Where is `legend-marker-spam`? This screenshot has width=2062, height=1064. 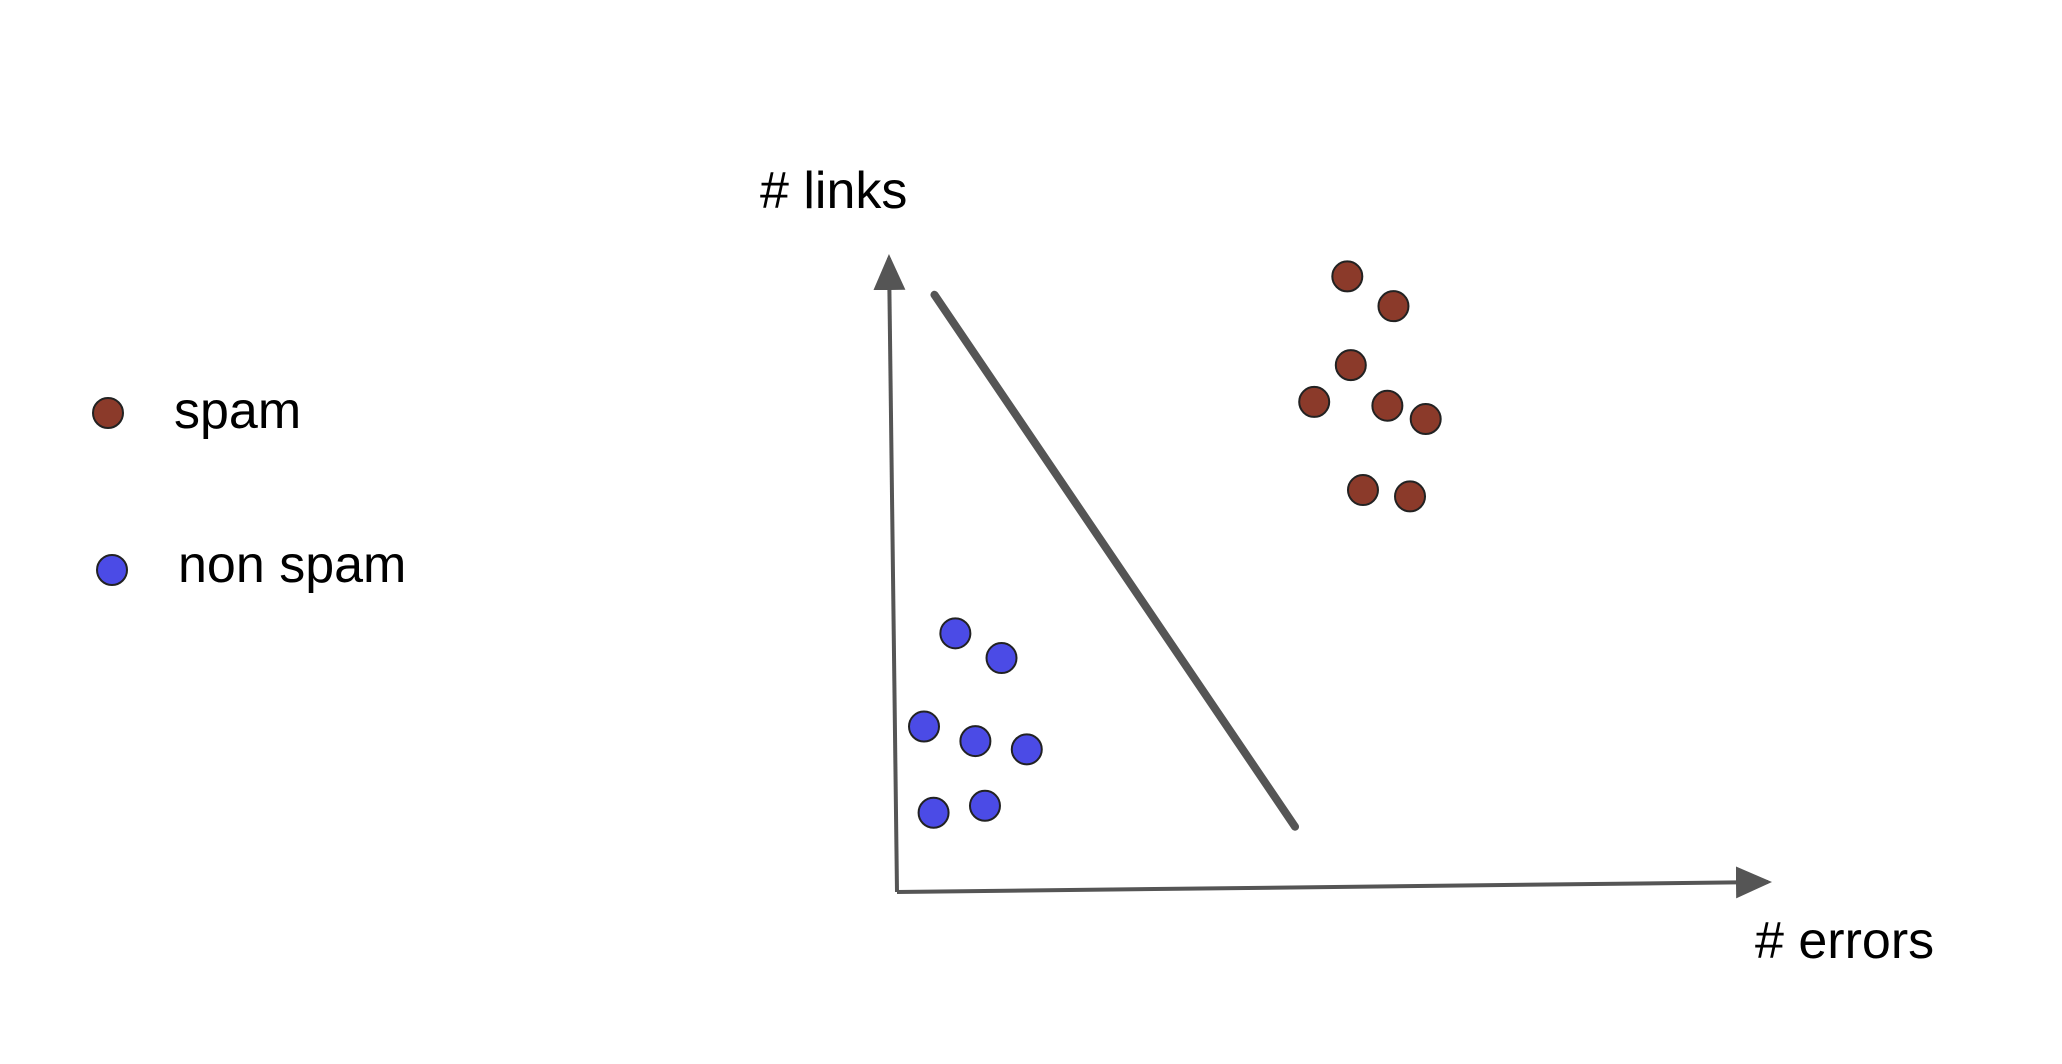 legend-marker-spam is located at coordinates (108, 413).